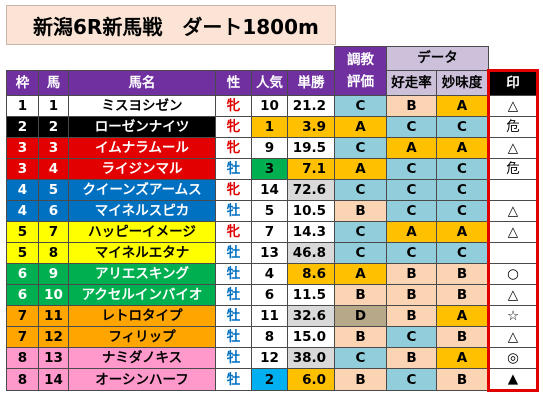  Describe the element at coordinates (311, 190) in the screenshot. I see `odds-cell: 72.6` at that location.